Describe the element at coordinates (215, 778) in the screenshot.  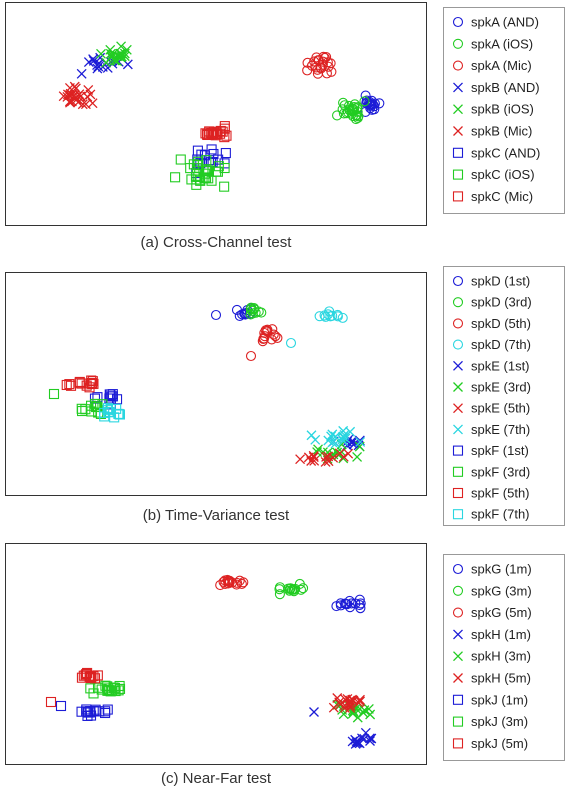
I see `caption-c: (c) Near-Far test` at that location.